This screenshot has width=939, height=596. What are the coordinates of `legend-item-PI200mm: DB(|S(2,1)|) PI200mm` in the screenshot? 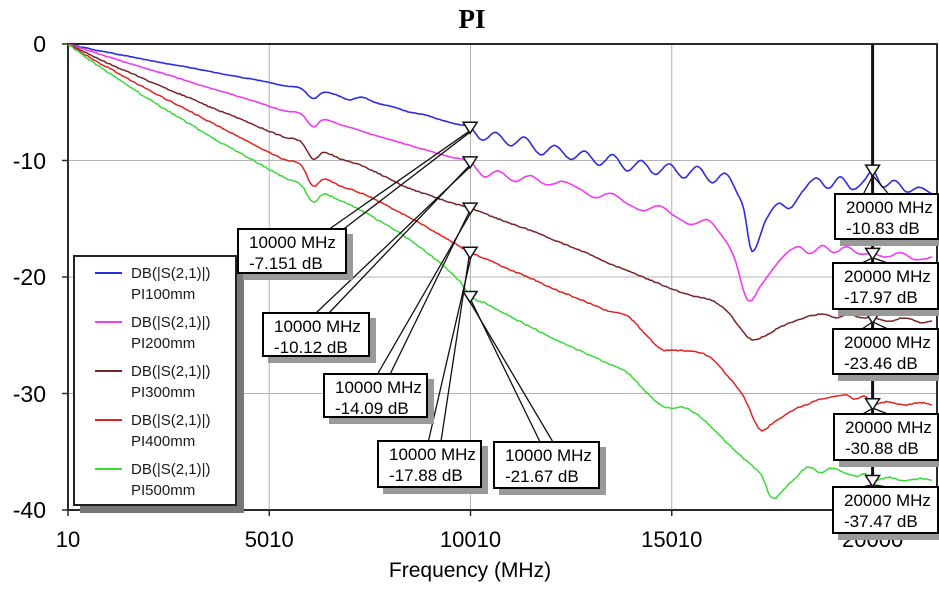 It's located at (152, 333).